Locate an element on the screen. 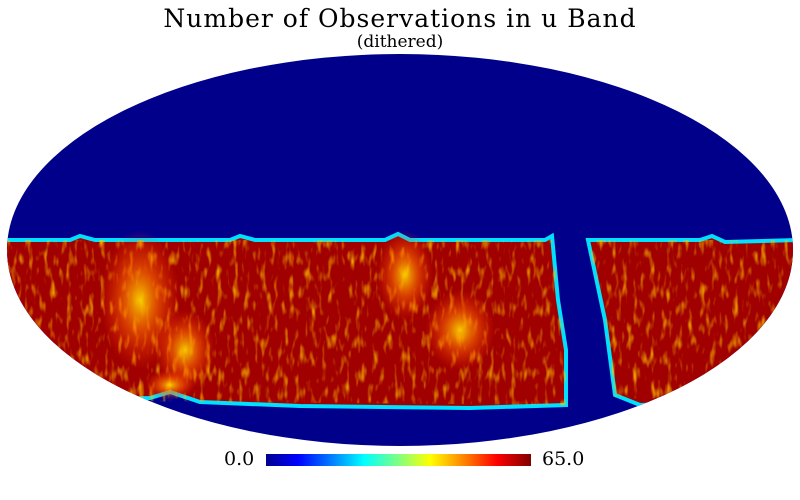  colorbar-min-label: 0.0 is located at coordinates (239, 459).